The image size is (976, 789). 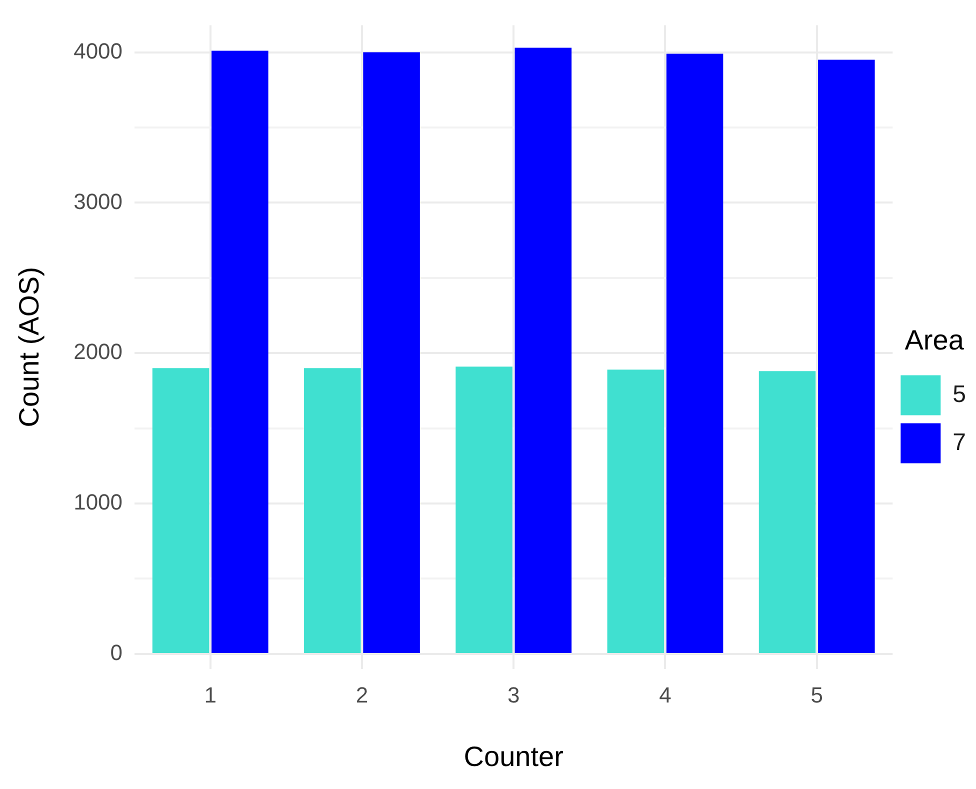 I want to click on y-tick-label: 2000, so click(x=98, y=351).